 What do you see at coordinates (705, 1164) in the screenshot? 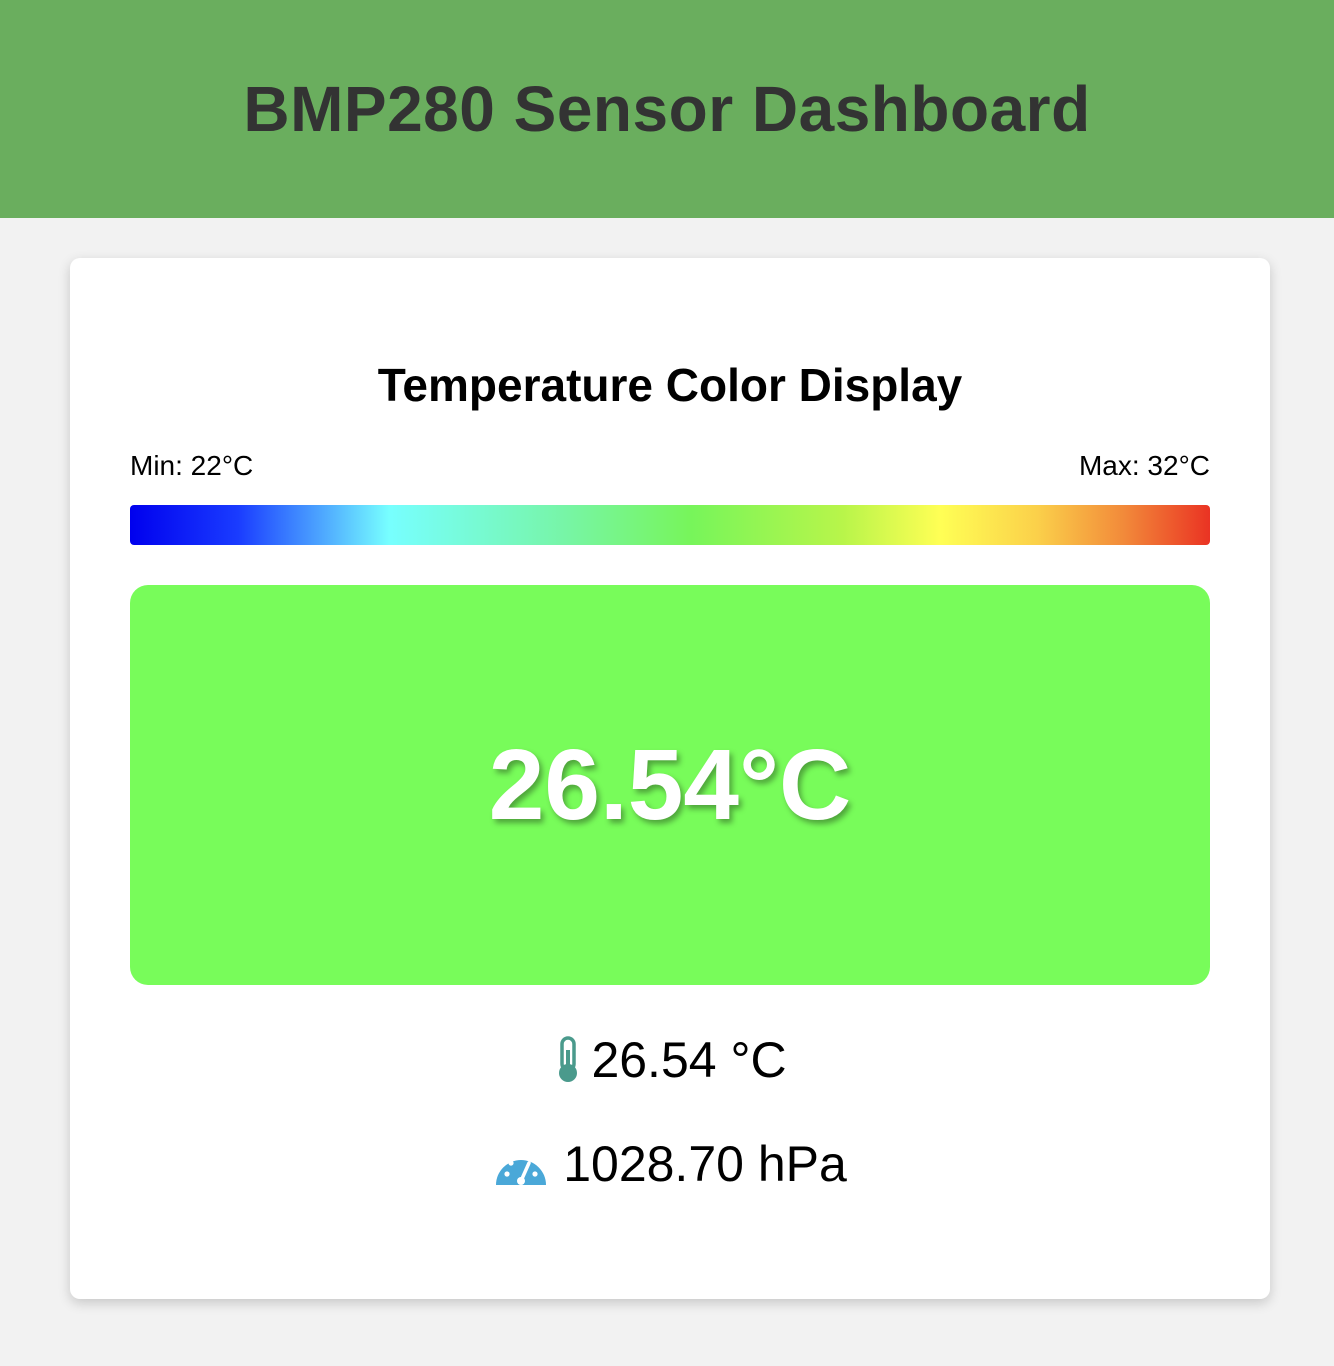
I see `pressure-reading-value: 1028.70 hPa` at bounding box center [705, 1164].